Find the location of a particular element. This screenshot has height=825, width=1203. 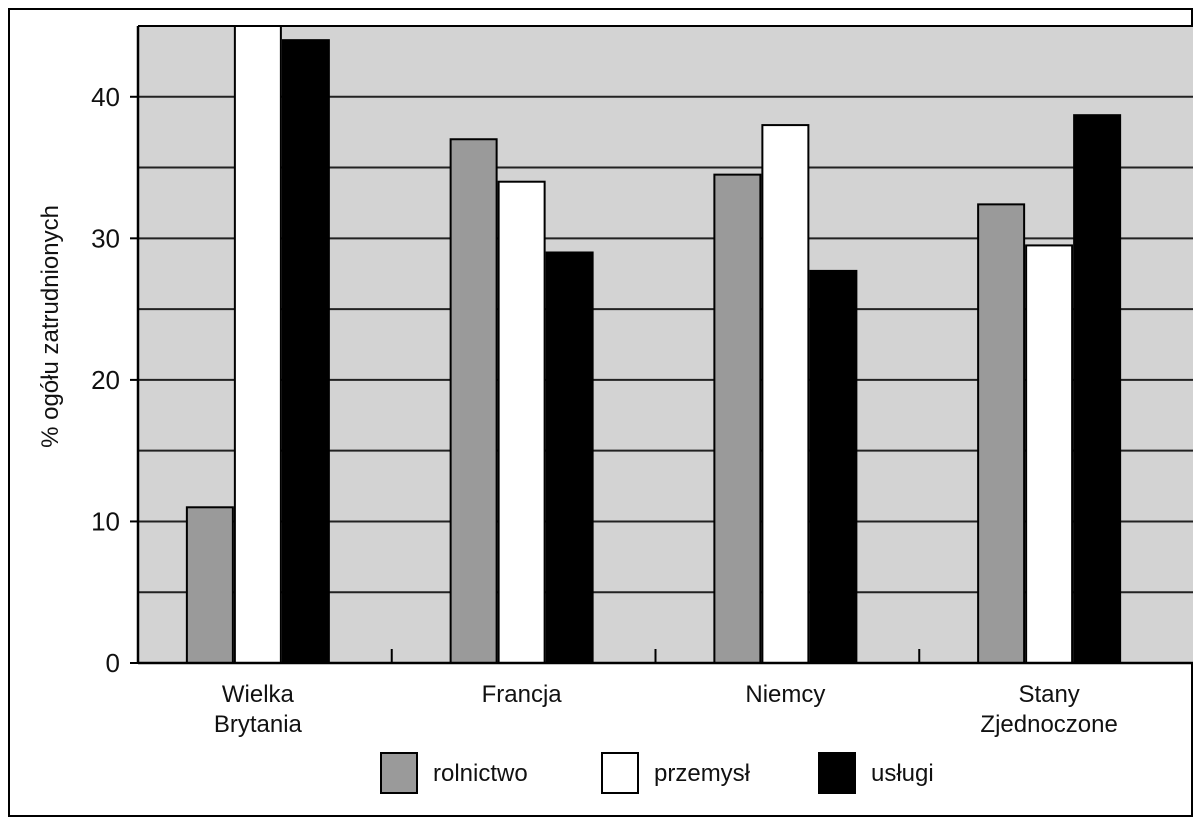

y-axis-label: % ogółu zatrudnionych is located at coordinates (50, 326).